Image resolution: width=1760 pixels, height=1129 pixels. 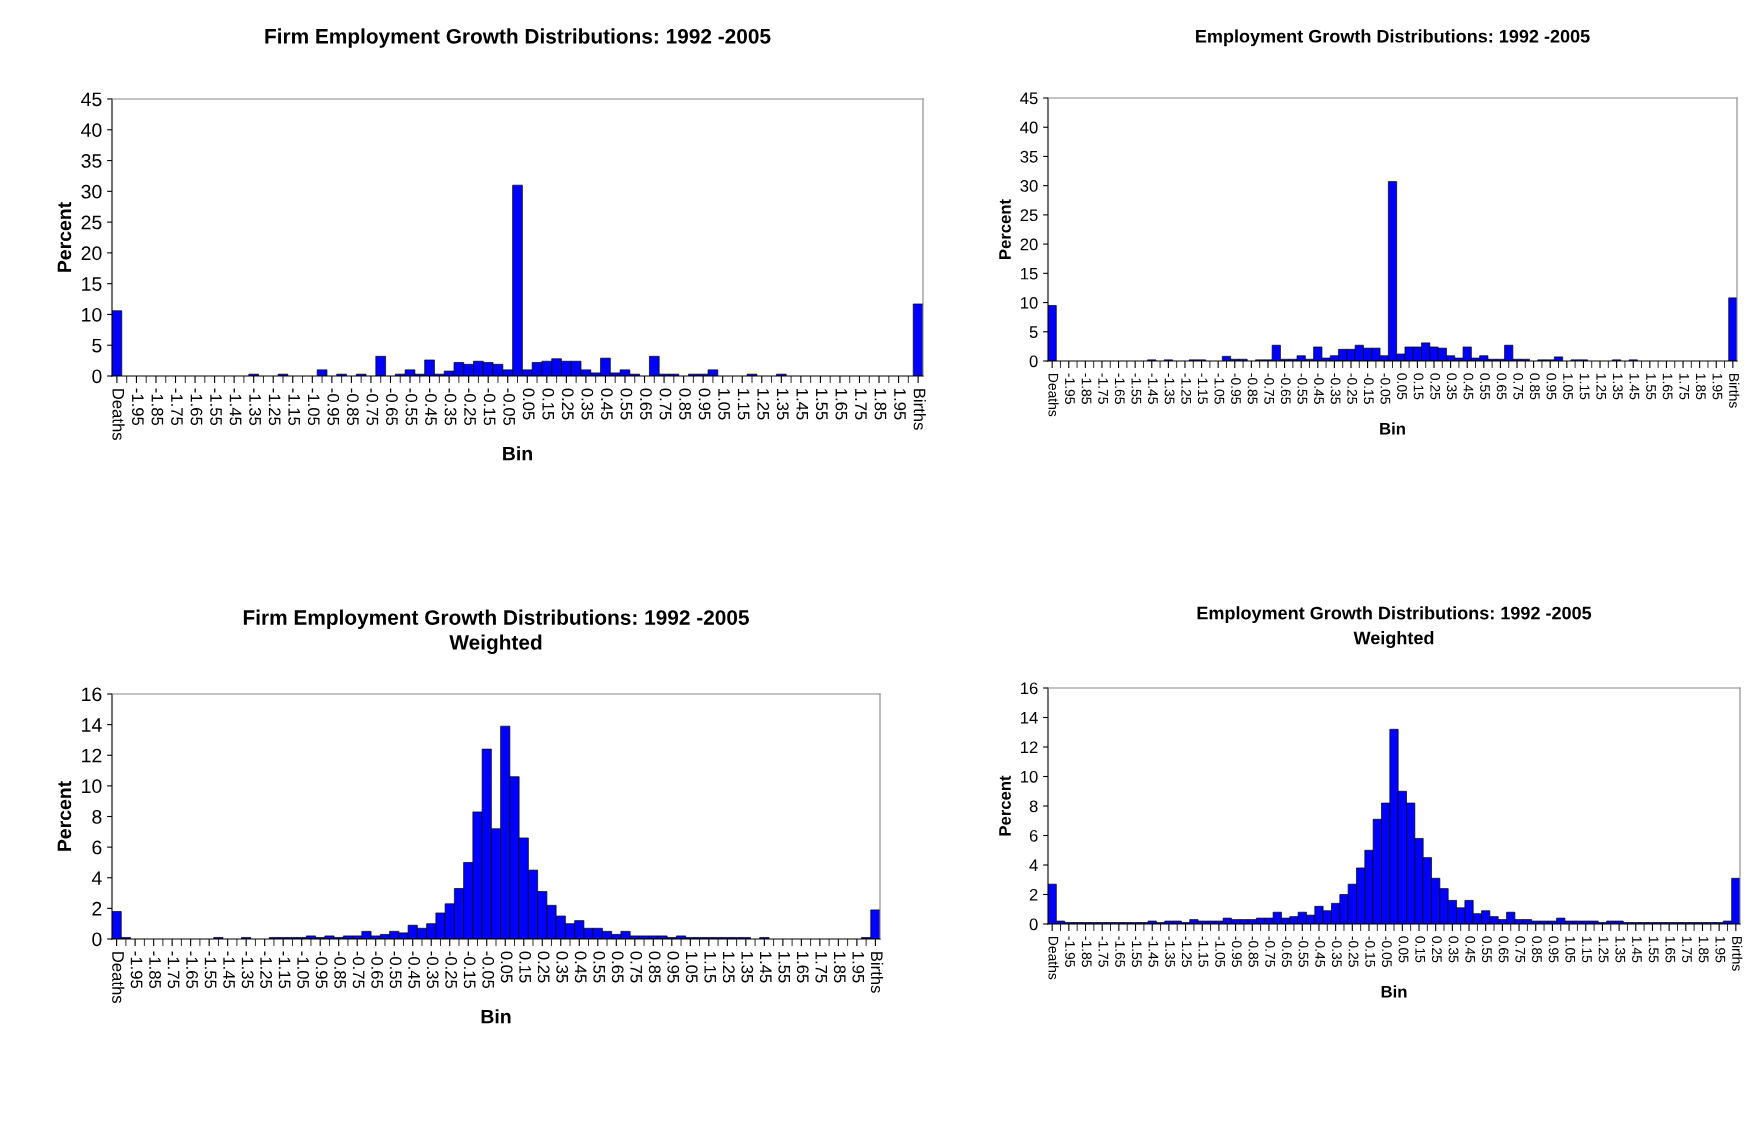 I want to click on x-tick-label: 1.75, so click(x=861, y=404).